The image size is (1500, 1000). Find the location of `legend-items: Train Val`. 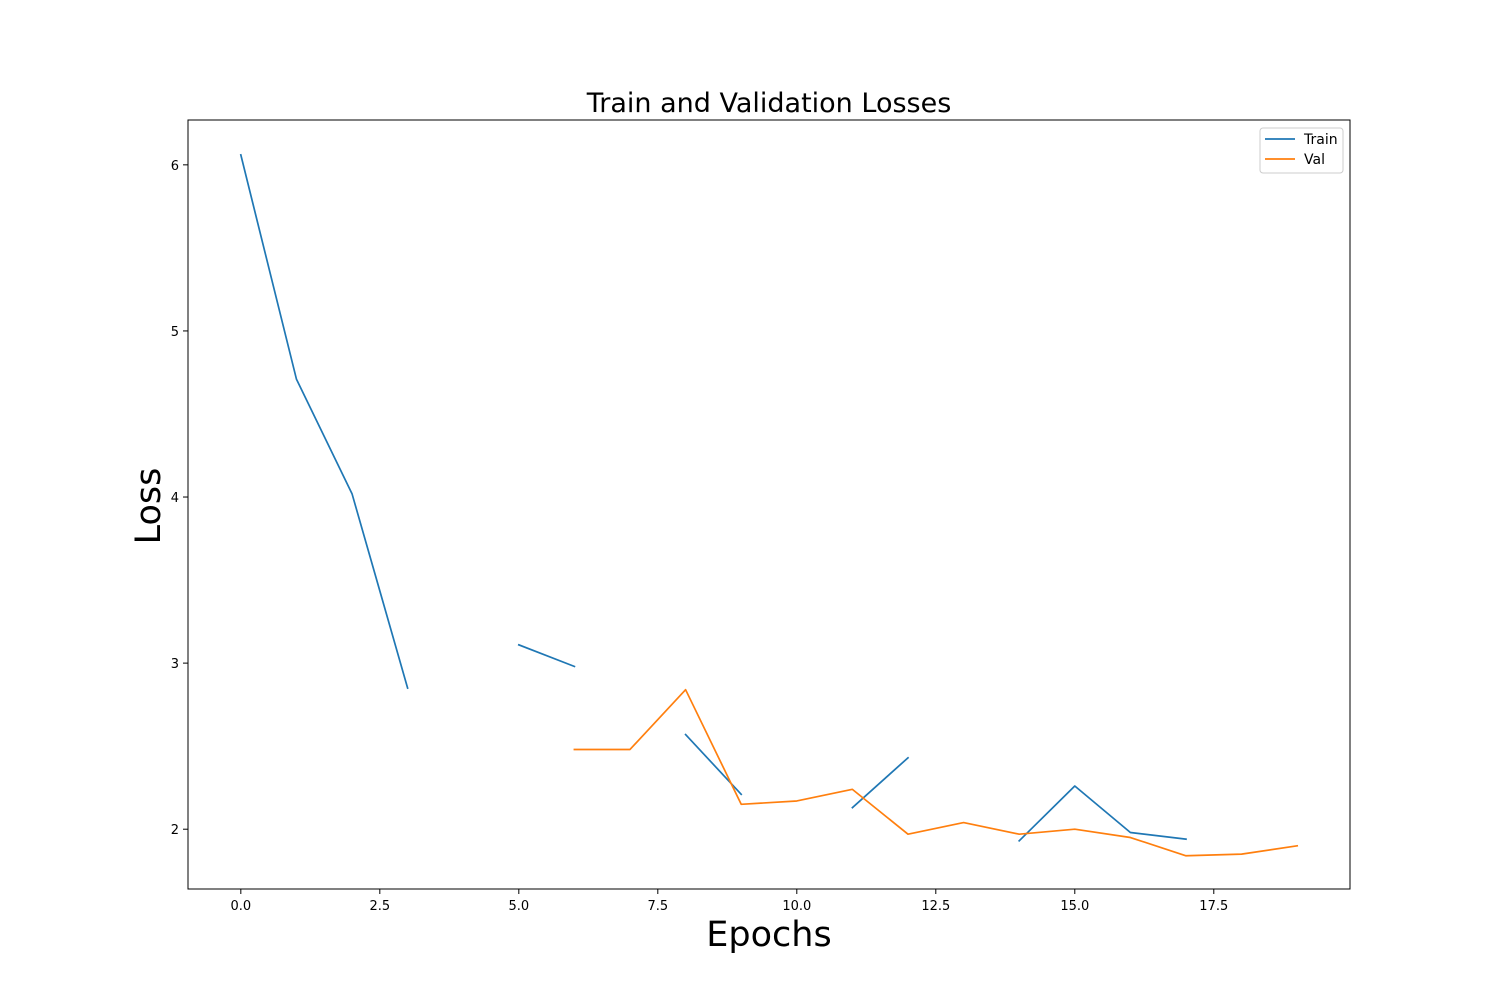

legend-items: Train Val is located at coordinates (1301, 150).